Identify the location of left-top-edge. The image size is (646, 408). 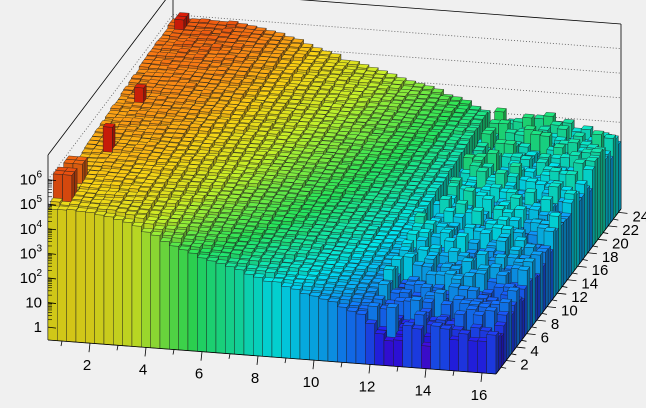
(106, 78).